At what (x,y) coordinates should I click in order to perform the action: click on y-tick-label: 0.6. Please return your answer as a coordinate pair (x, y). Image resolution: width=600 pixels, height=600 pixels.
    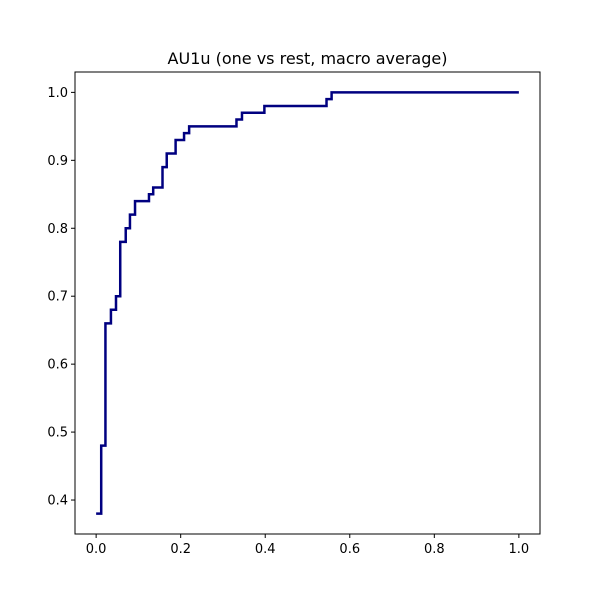
    Looking at the image, I should click on (57, 365).